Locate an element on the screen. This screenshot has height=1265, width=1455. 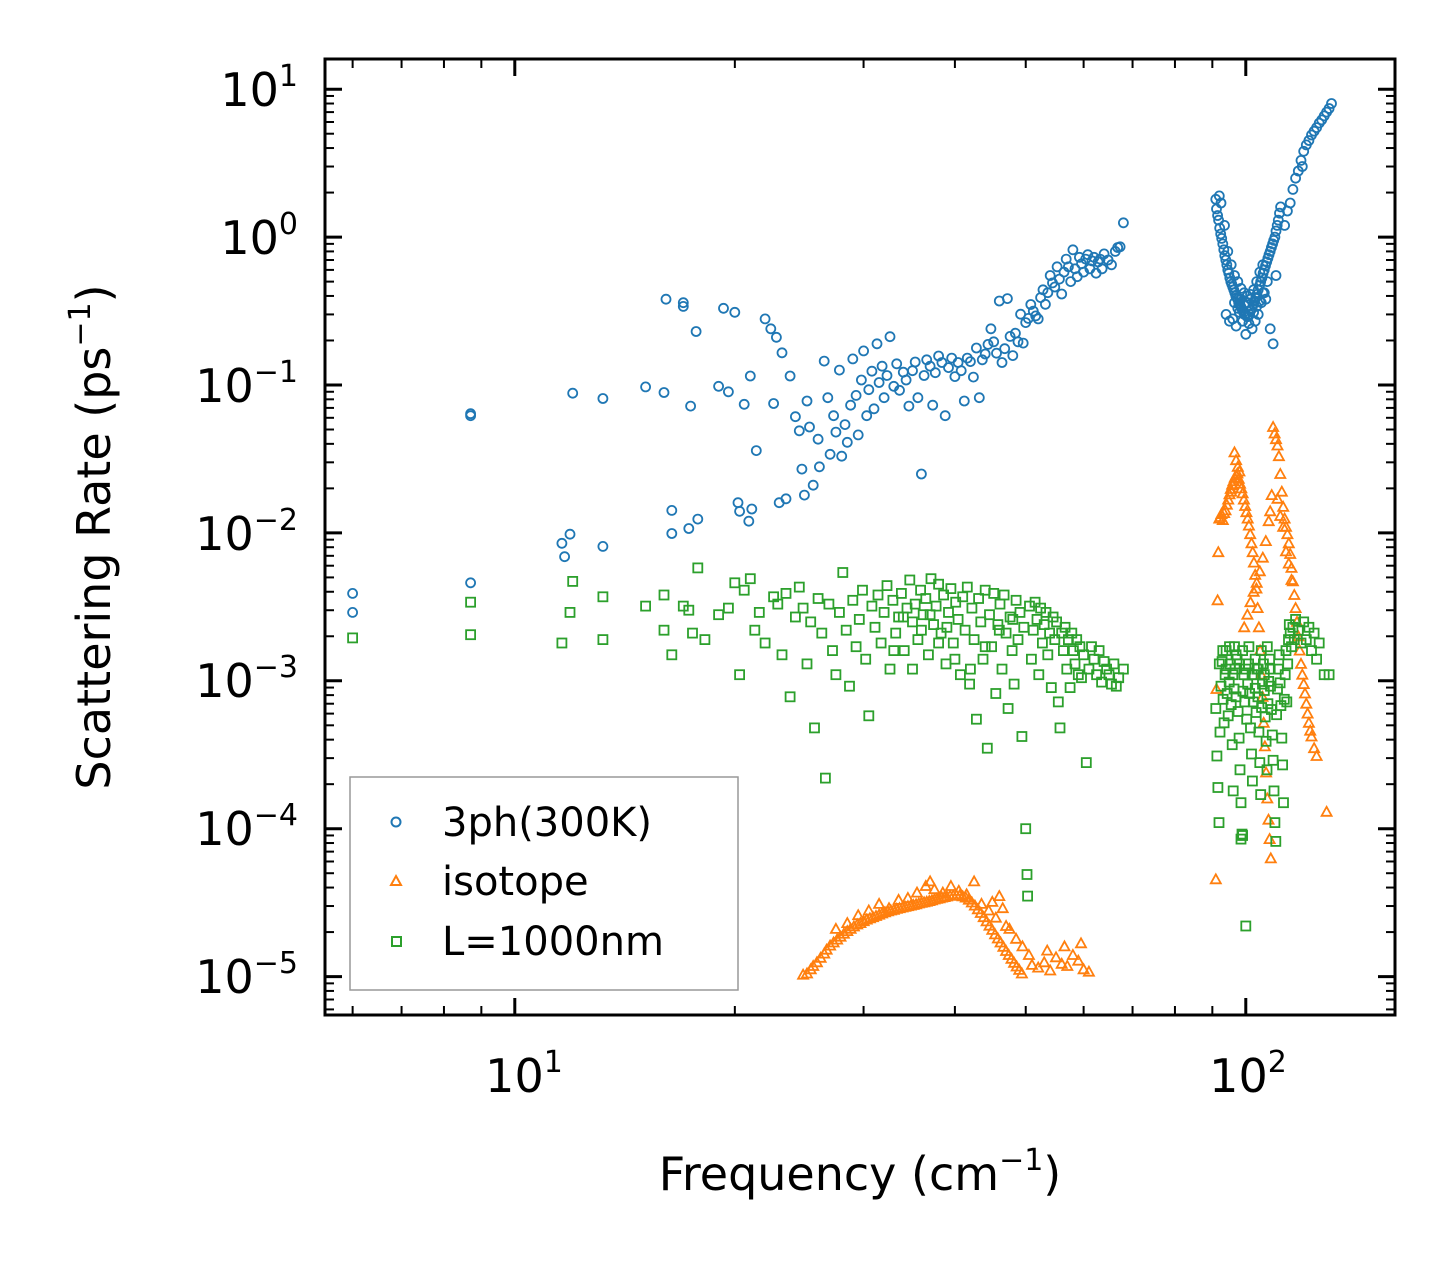
x-tick-label-10: 101 is located at coordinates (524, 1074).